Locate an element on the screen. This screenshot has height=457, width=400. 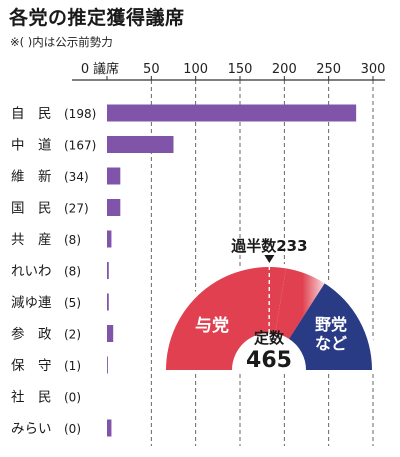
pre-election-seats-label: (2) is located at coordinates (72, 335).